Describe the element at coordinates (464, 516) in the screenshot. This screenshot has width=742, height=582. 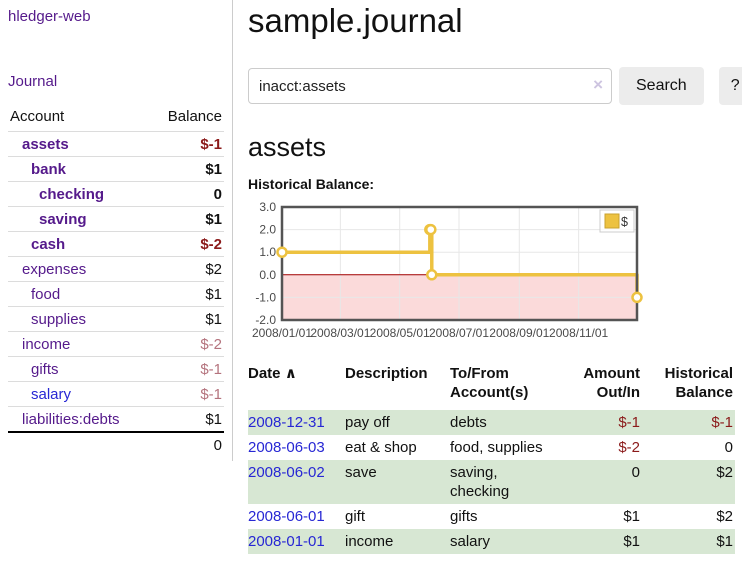
I see `transaction-accounts: gifts` at that location.